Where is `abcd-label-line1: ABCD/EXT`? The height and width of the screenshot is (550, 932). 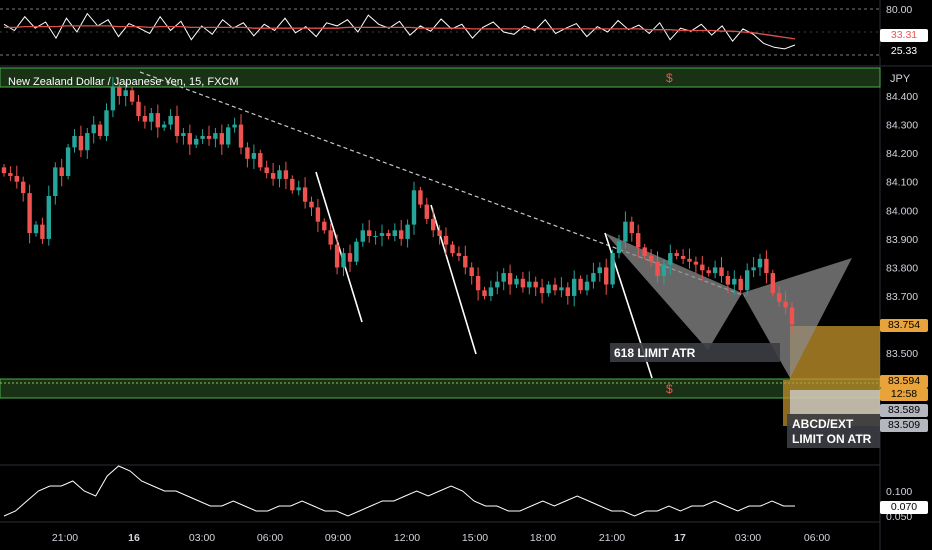
abcd-label-line1: ABCD/EXT is located at coordinates (823, 424).